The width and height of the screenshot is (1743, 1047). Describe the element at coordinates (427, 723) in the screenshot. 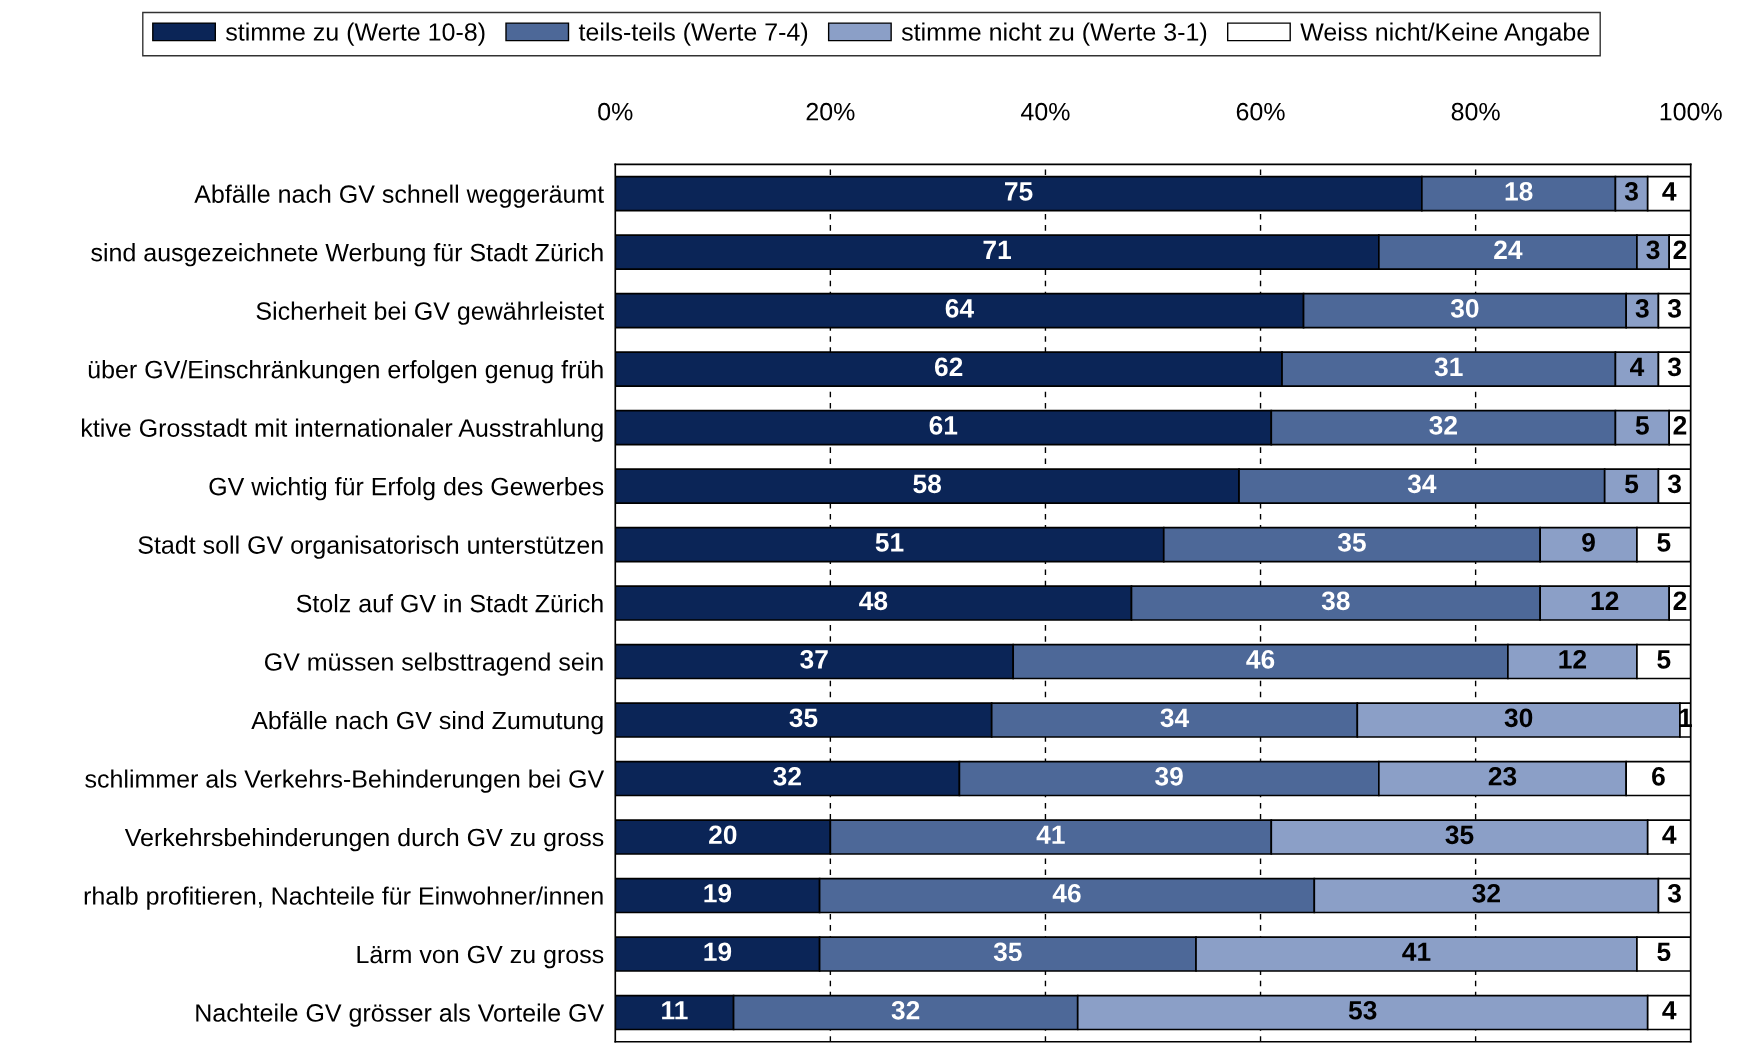

I see `y-tick-label: Abfälle nach GV sind Zumutung` at that location.